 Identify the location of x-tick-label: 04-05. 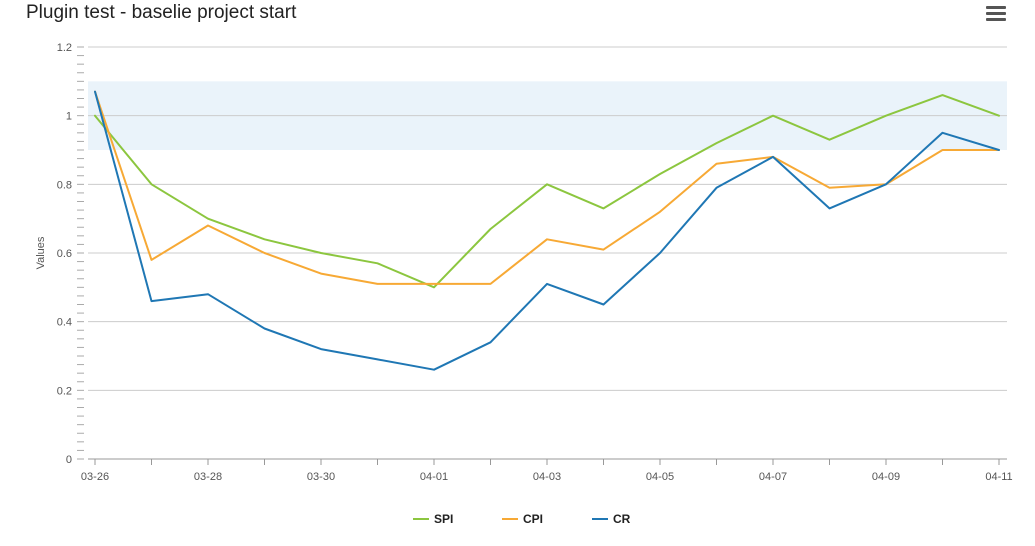
(660, 477).